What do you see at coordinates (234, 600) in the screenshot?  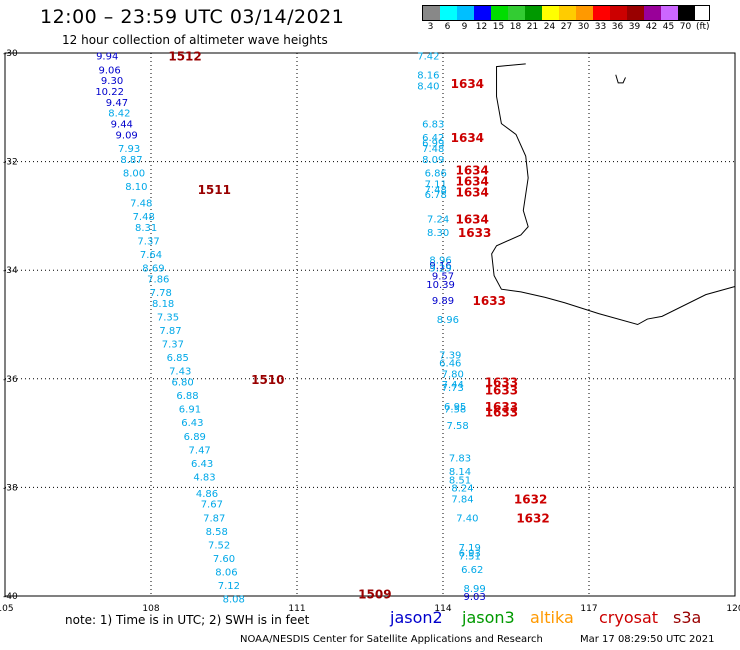 I see `swh-value: 8.08` at bounding box center [234, 600].